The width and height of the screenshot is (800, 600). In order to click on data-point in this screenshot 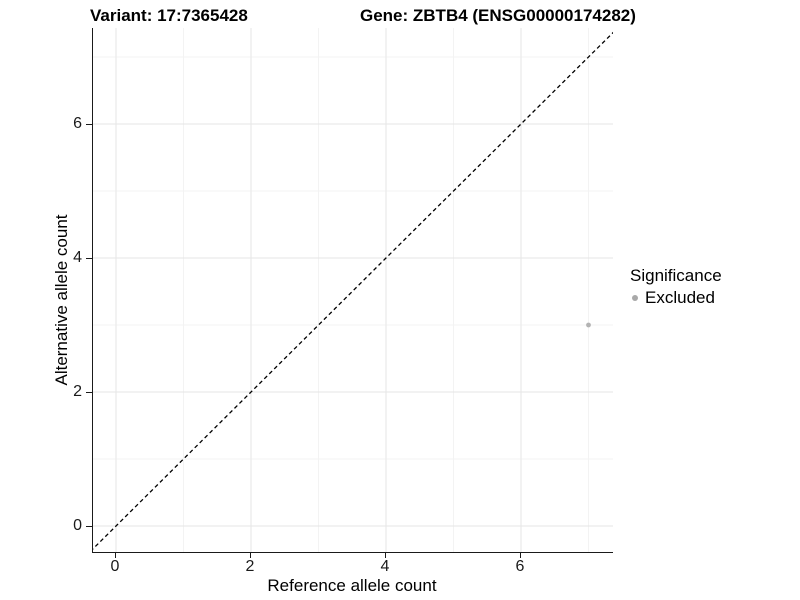, I will do `click(588, 325)`.